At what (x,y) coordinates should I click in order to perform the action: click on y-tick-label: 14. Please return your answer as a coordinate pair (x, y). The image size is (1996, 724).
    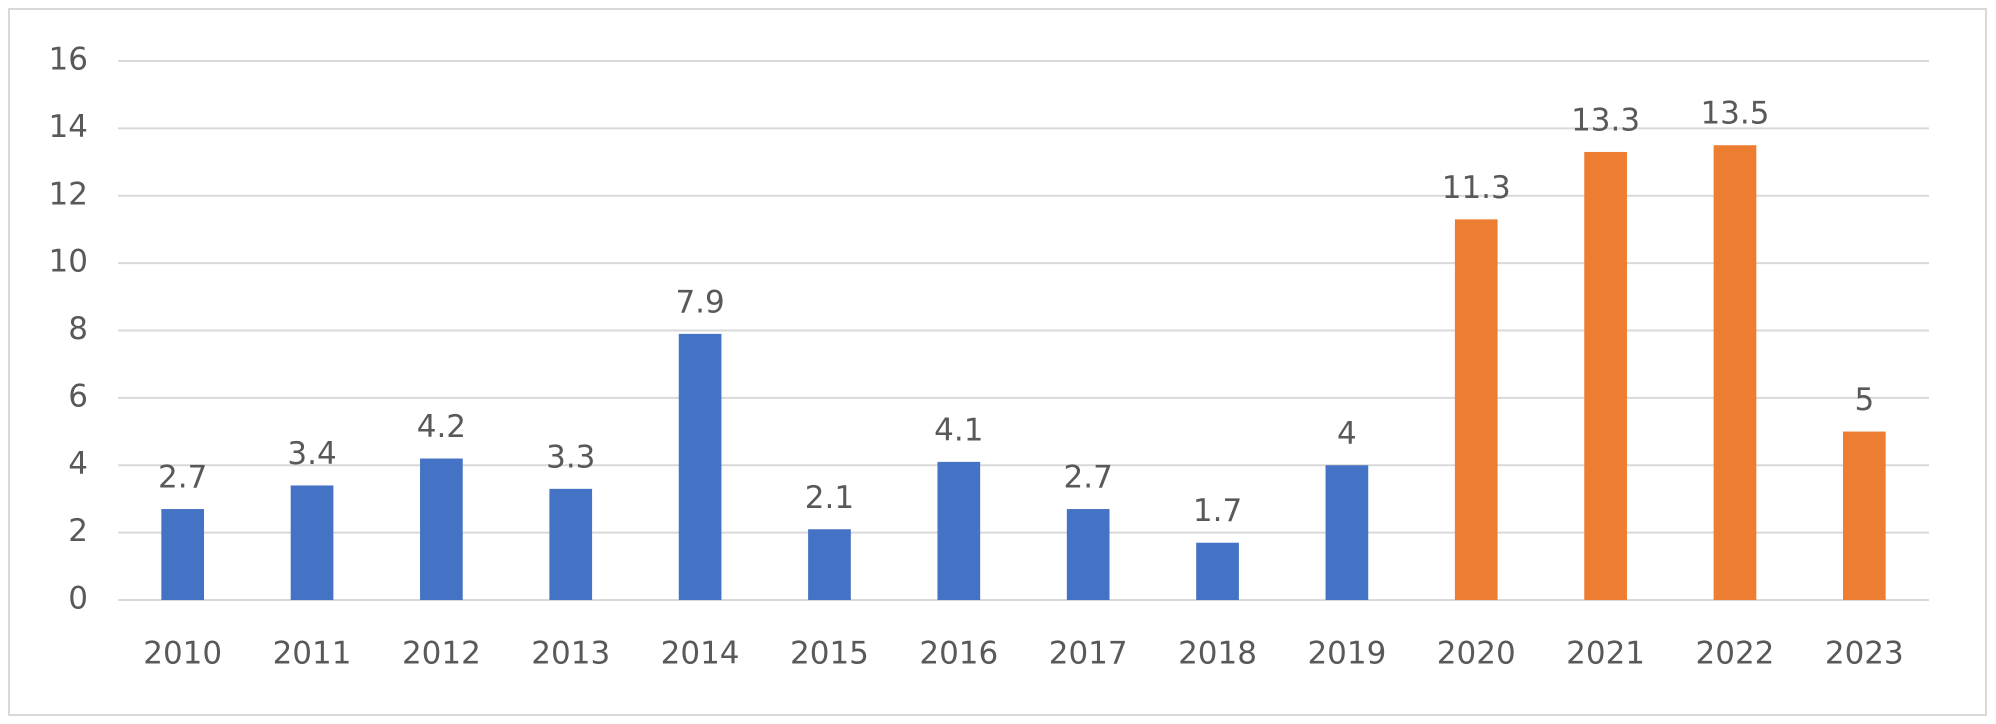
    Looking at the image, I should click on (68, 127).